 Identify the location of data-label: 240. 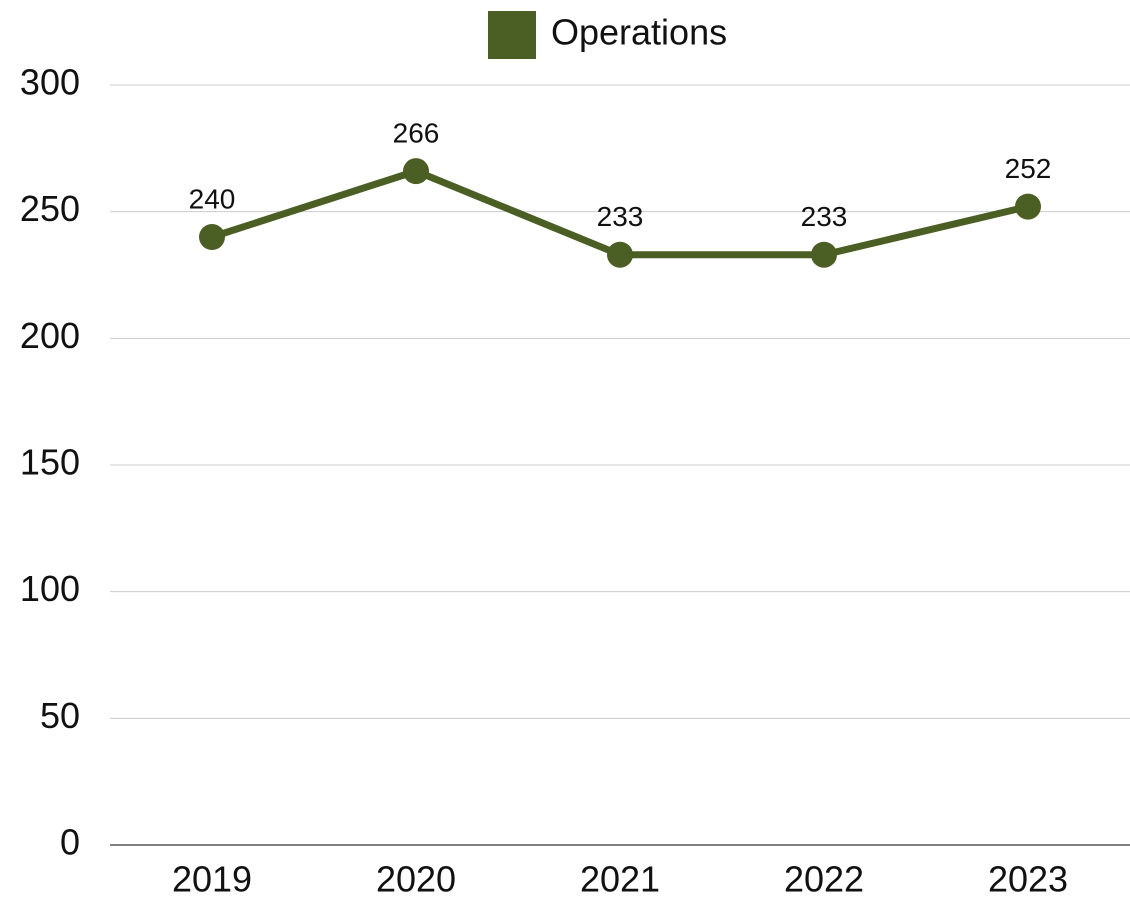
(212, 198).